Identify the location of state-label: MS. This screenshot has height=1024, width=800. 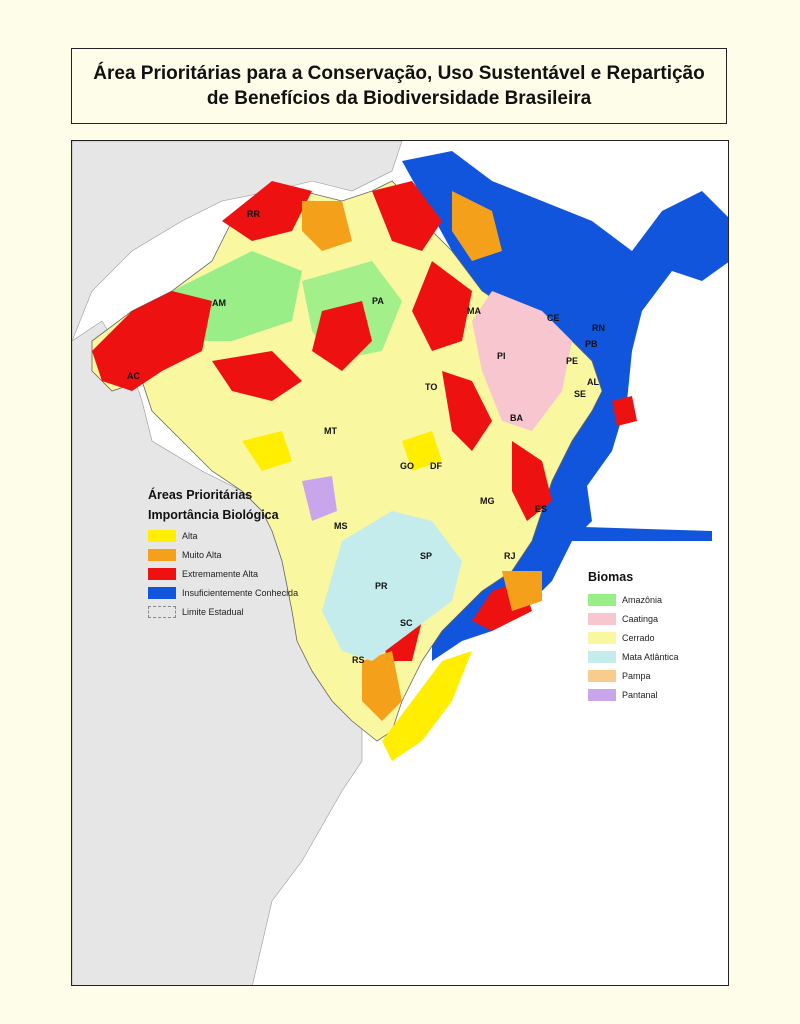
(341, 526).